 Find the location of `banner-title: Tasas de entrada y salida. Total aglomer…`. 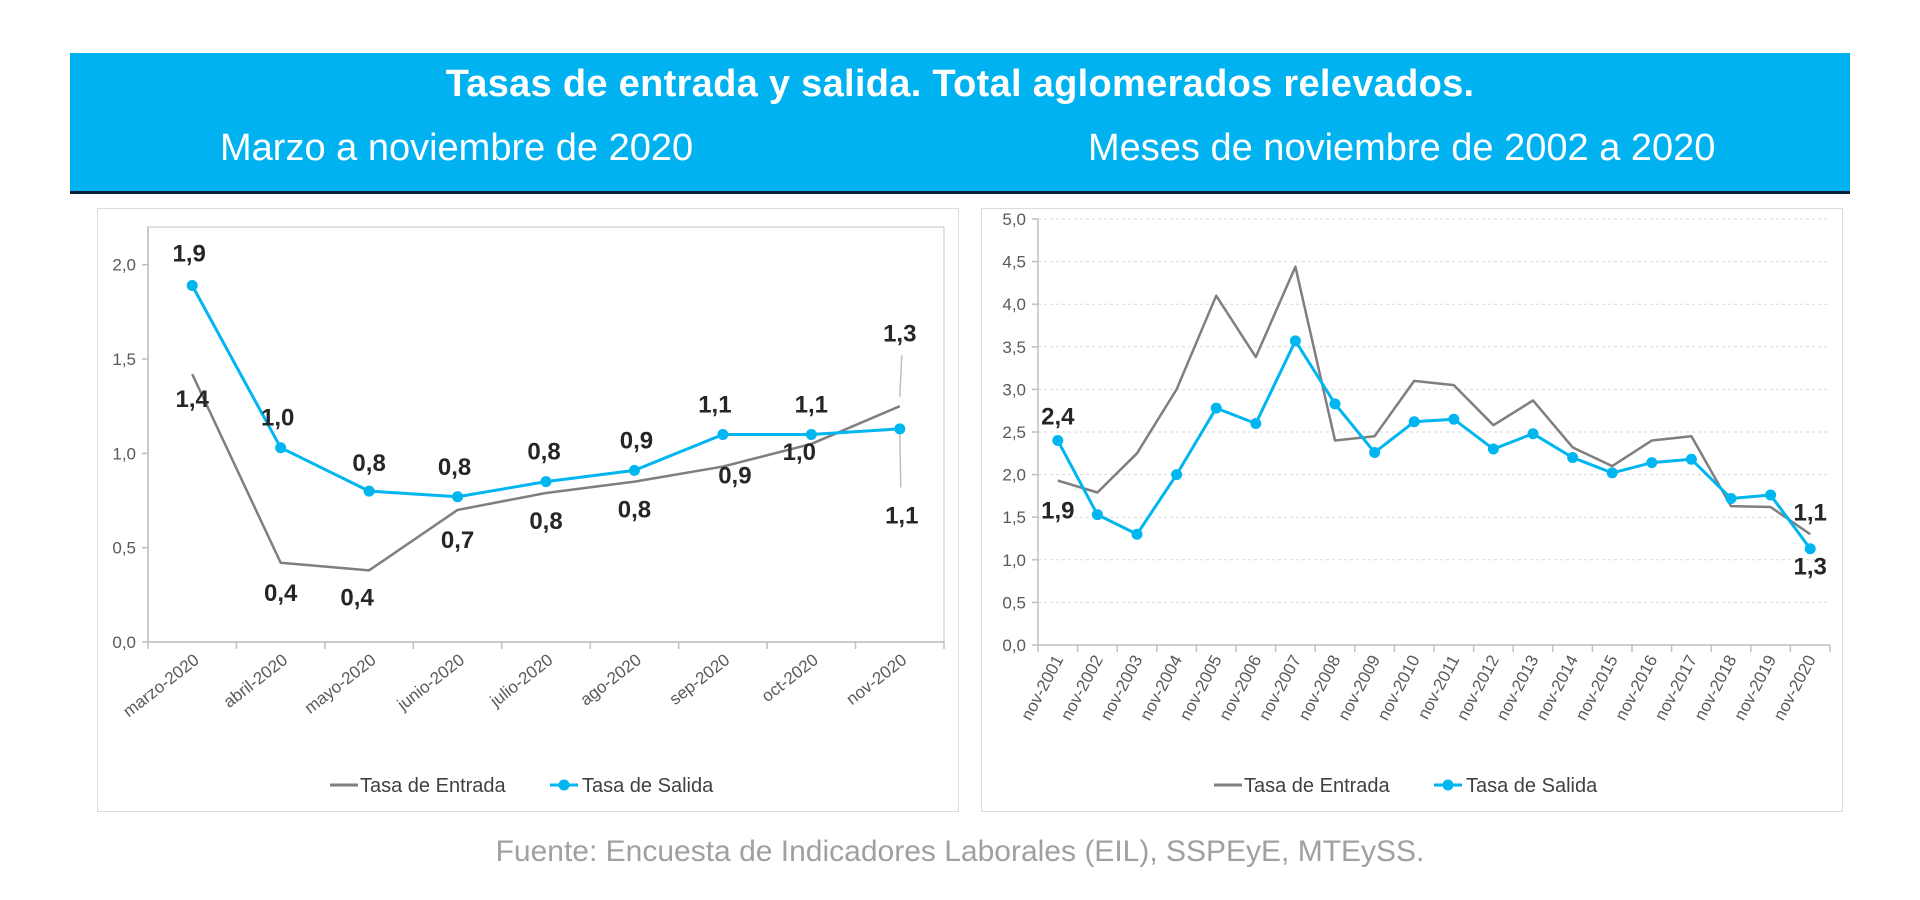

banner-title: Tasas de entrada y salida. Total aglomer… is located at coordinates (960, 84).